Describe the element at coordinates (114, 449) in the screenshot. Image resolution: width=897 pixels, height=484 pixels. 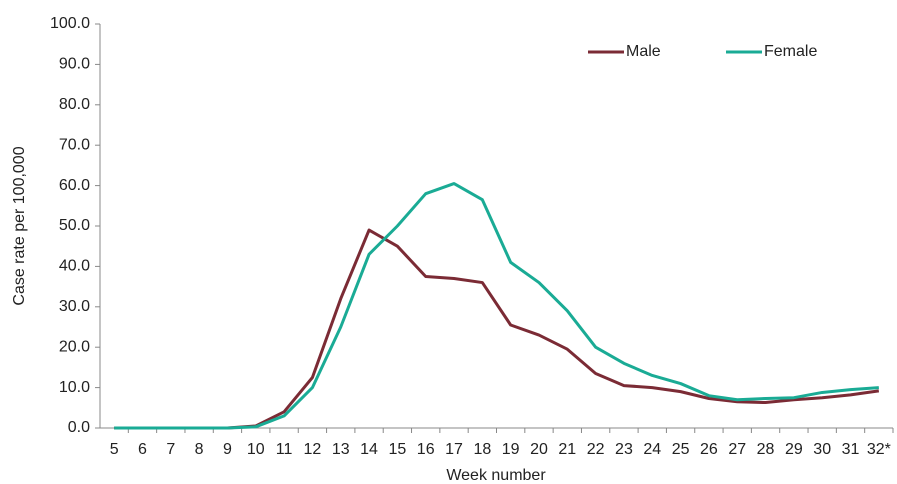
I see `x-tick-label: 5` at that location.